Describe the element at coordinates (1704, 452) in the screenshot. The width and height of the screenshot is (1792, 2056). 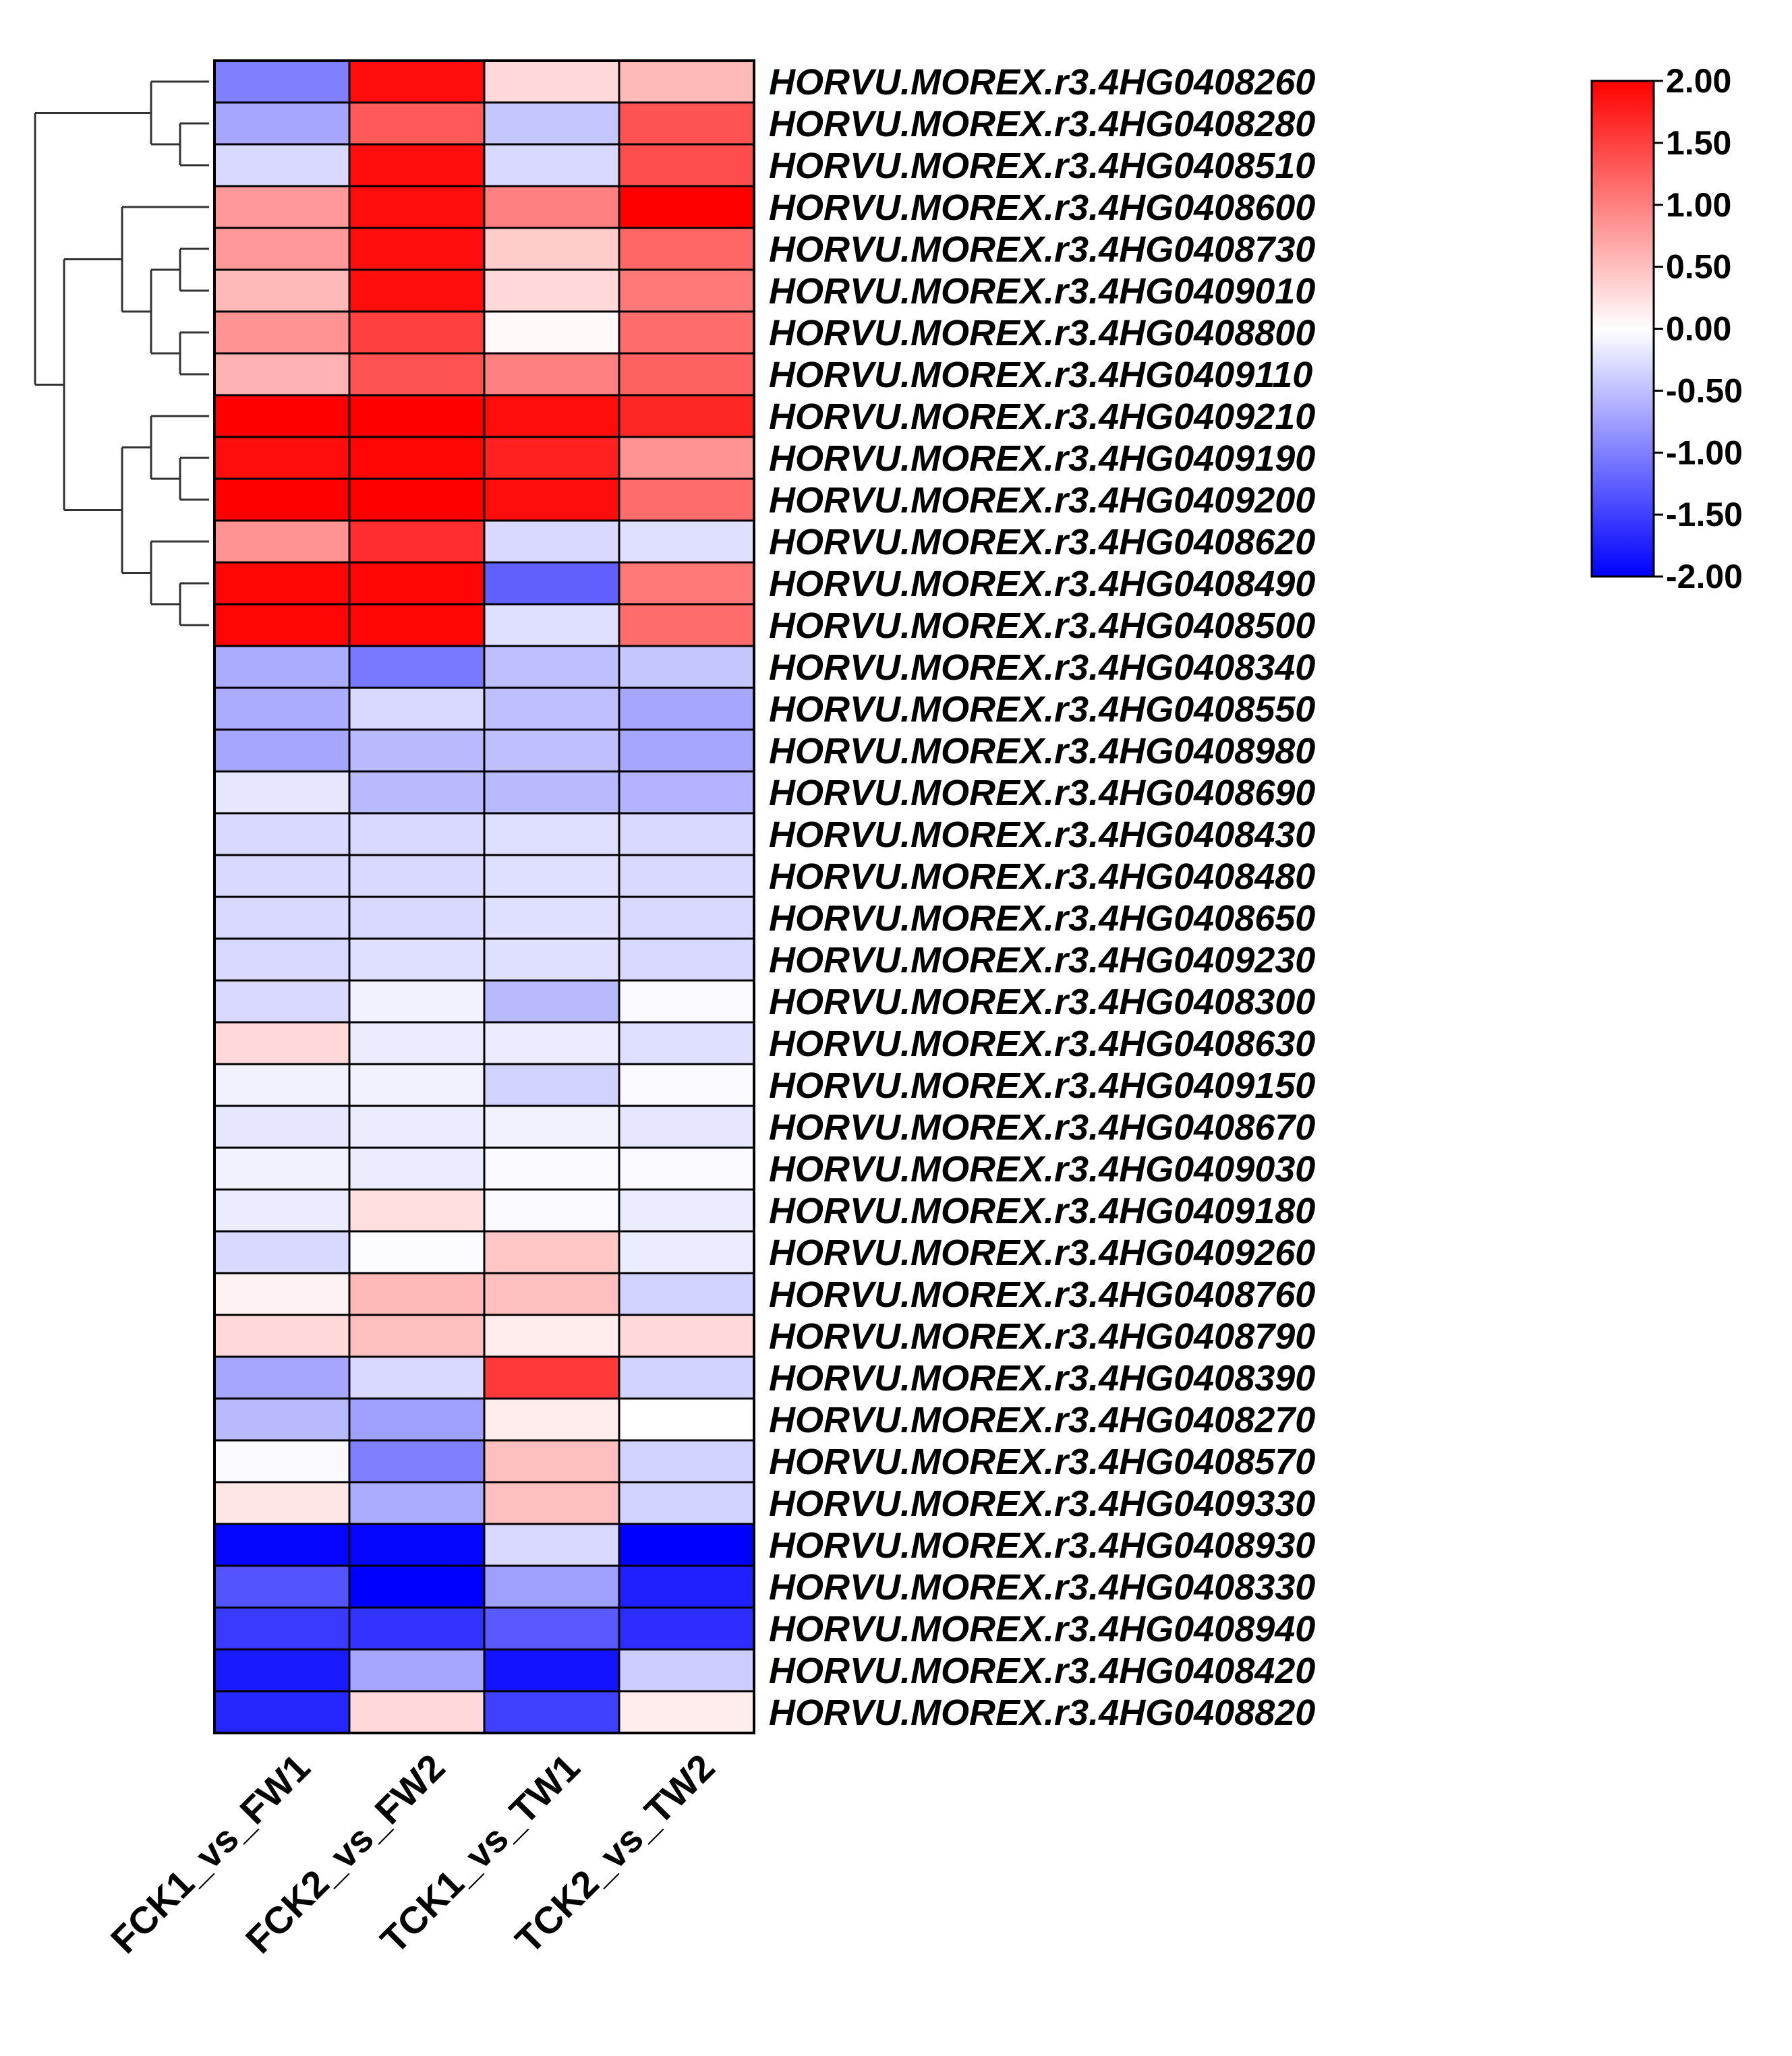
I see `colorbar-tick-label: -1.00` at that location.